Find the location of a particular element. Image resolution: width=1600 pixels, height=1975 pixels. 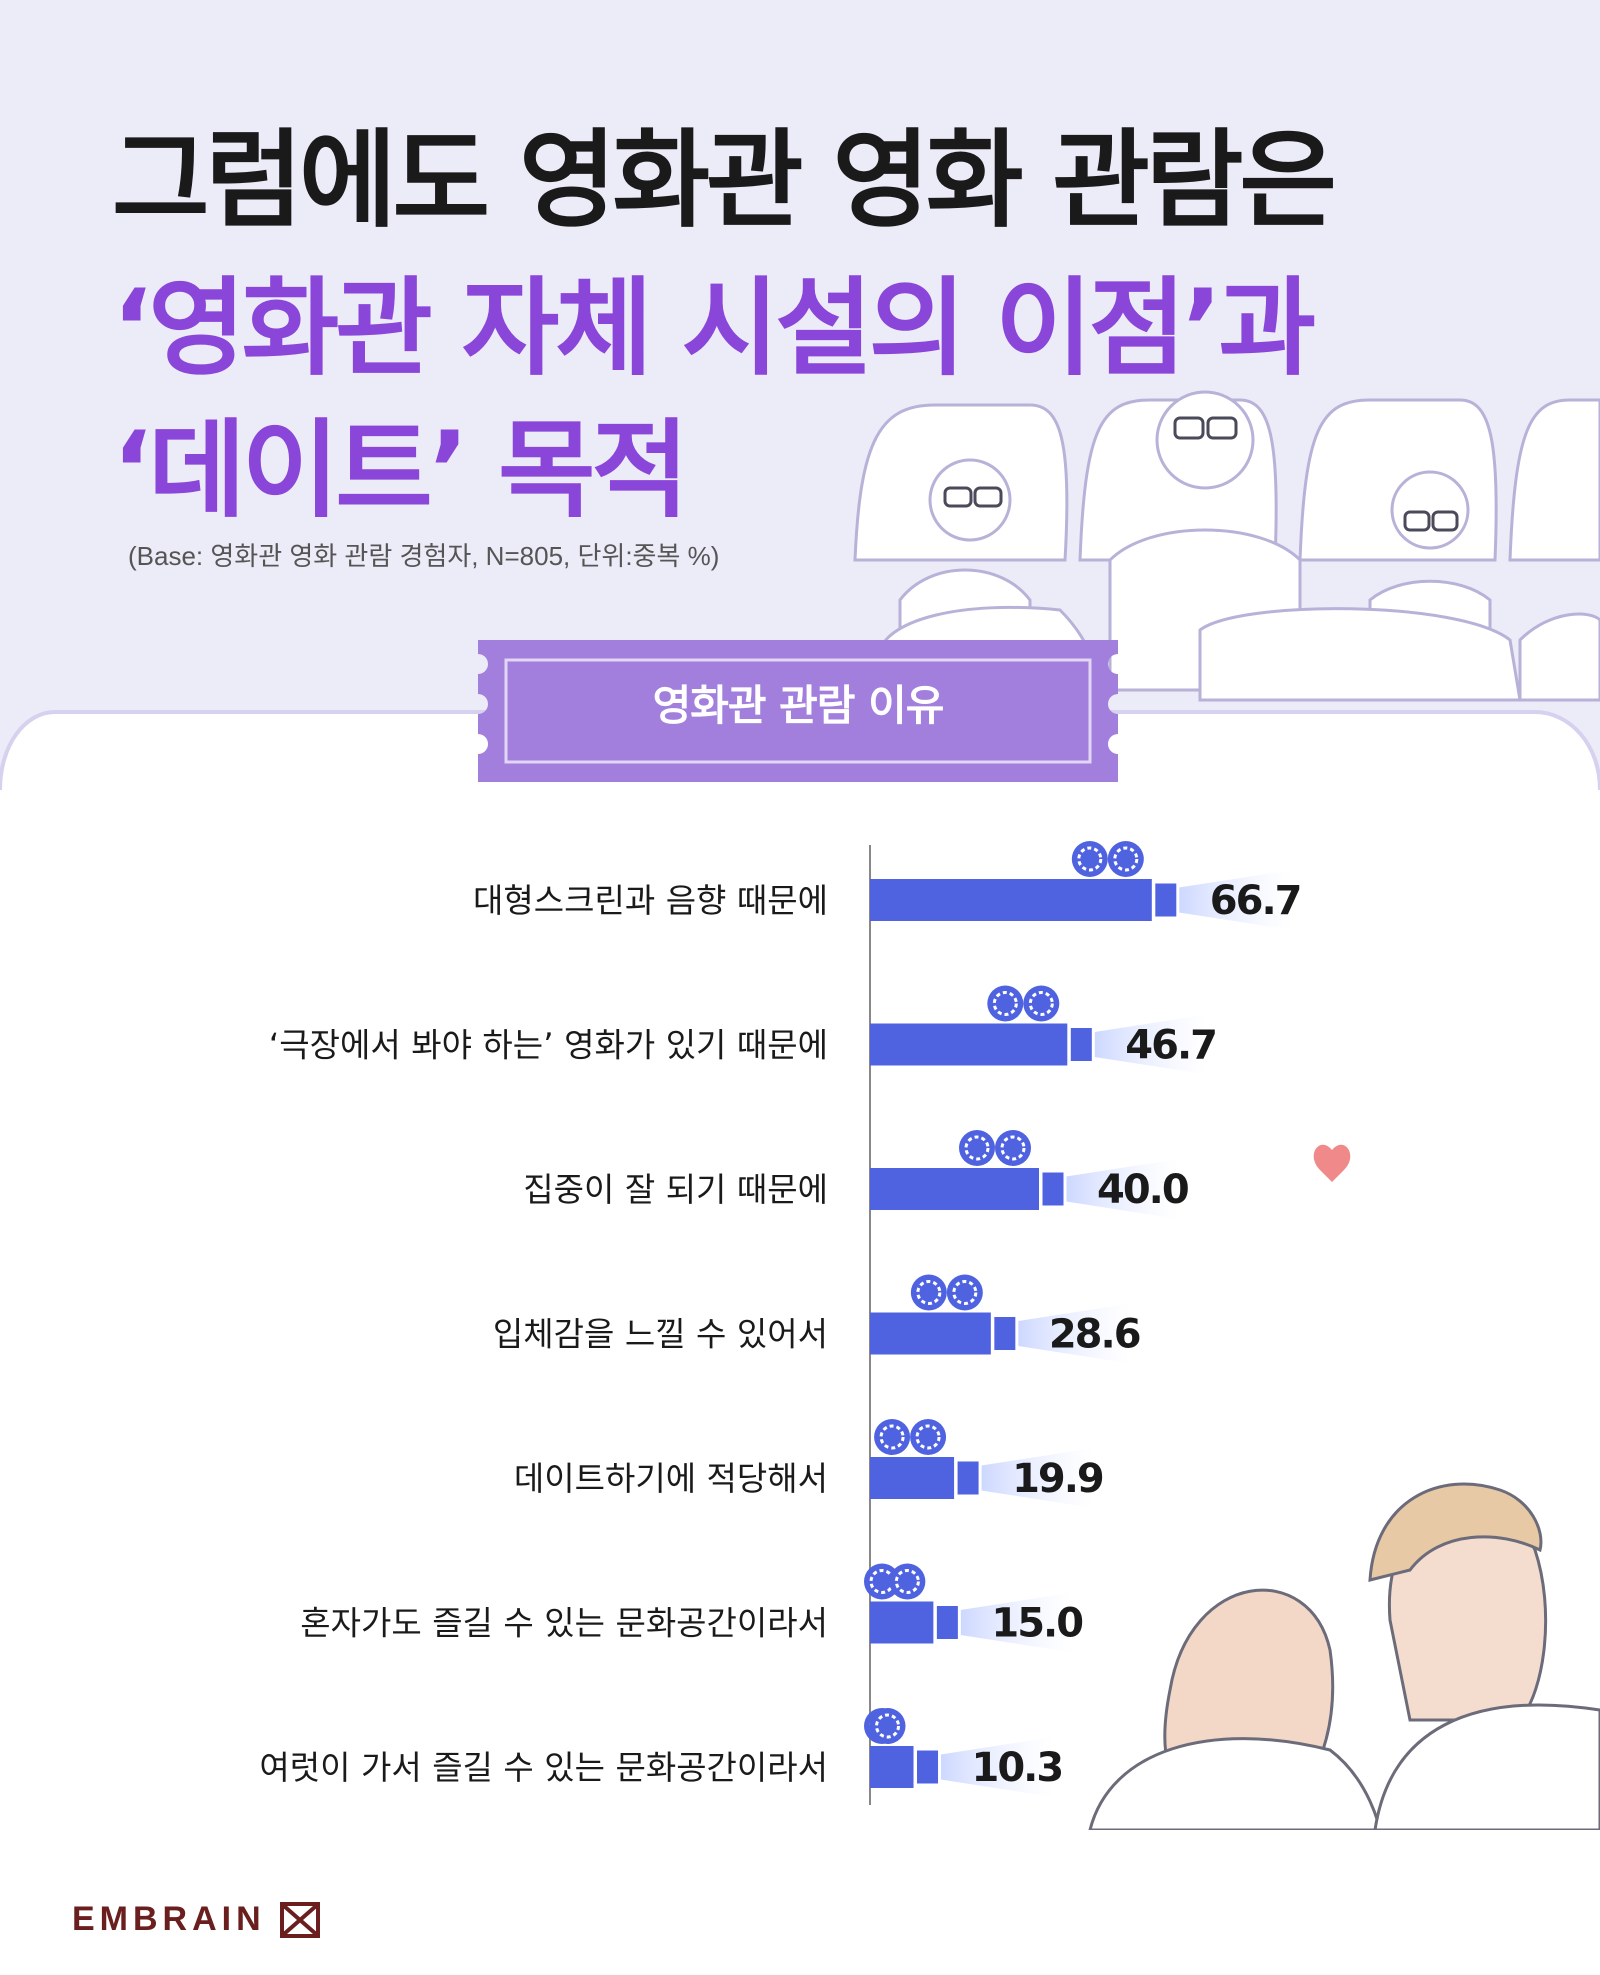

category-label: 여럿이 가서 즐길 수 있는 문화공간이라서 is located at coordinates (543, 1767).